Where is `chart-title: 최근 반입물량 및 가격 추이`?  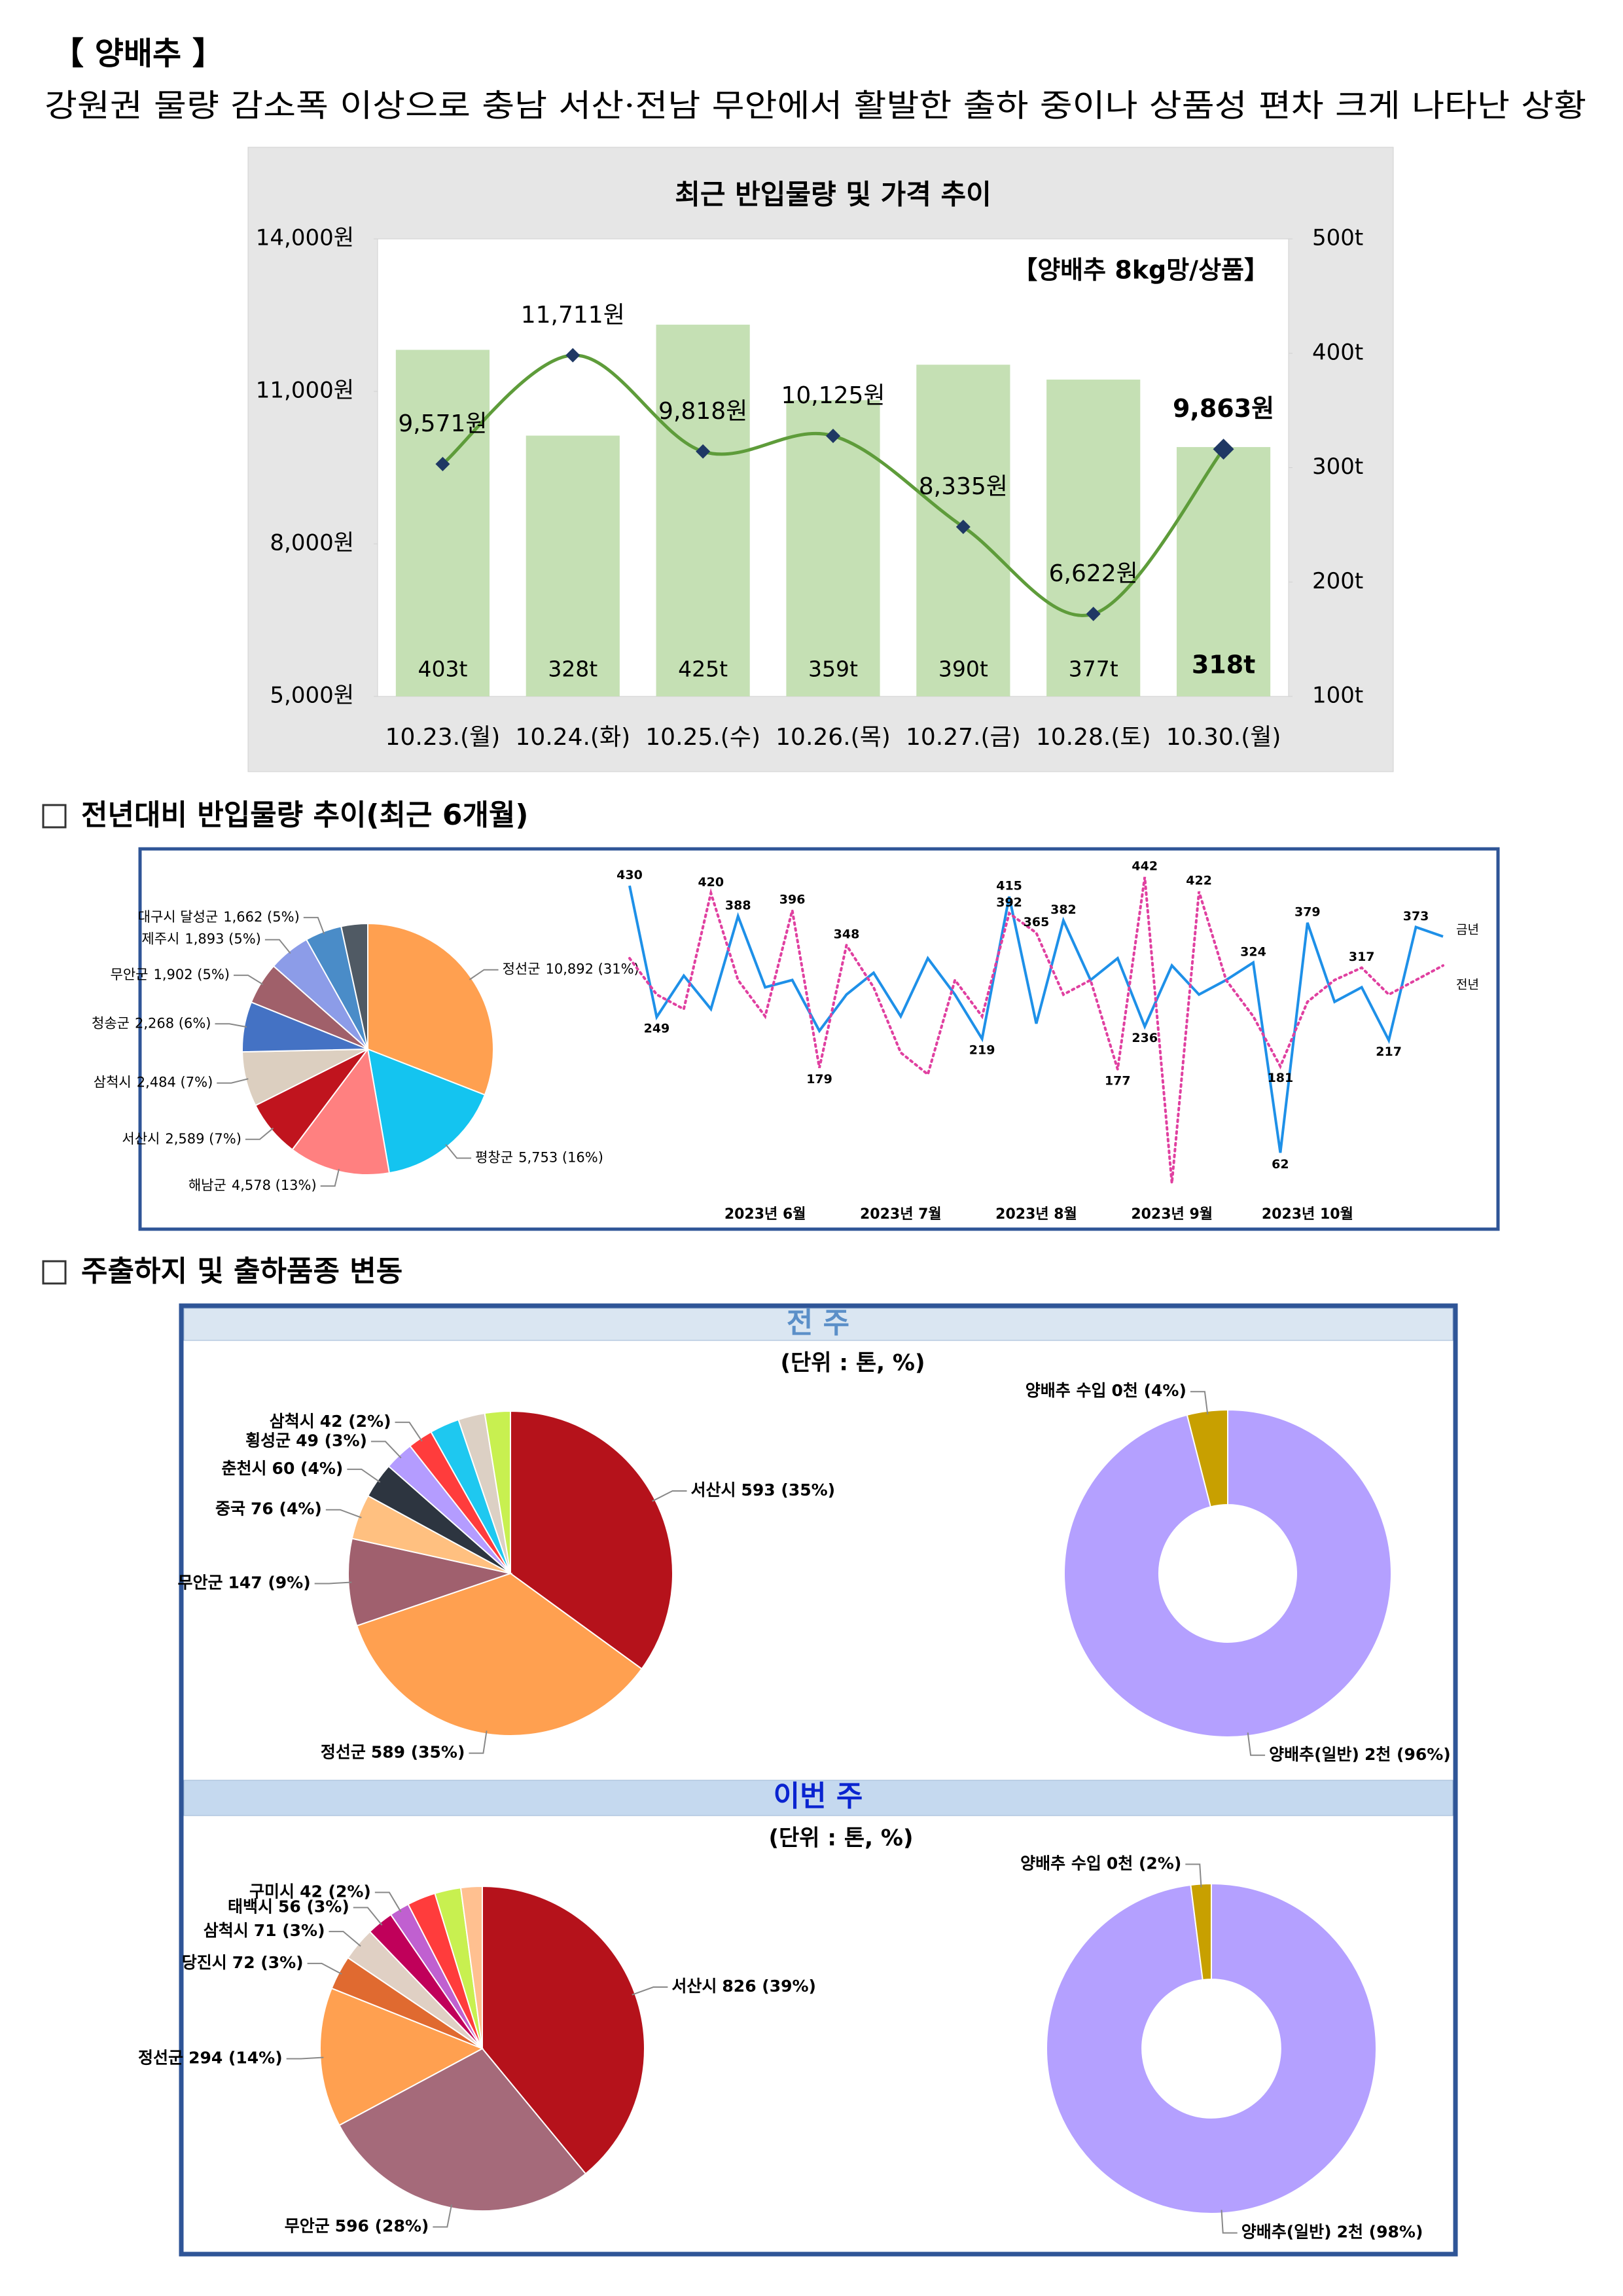
chart-title: 최근 반입물량 및 가격 추이 is located at coordinates (833, 195).